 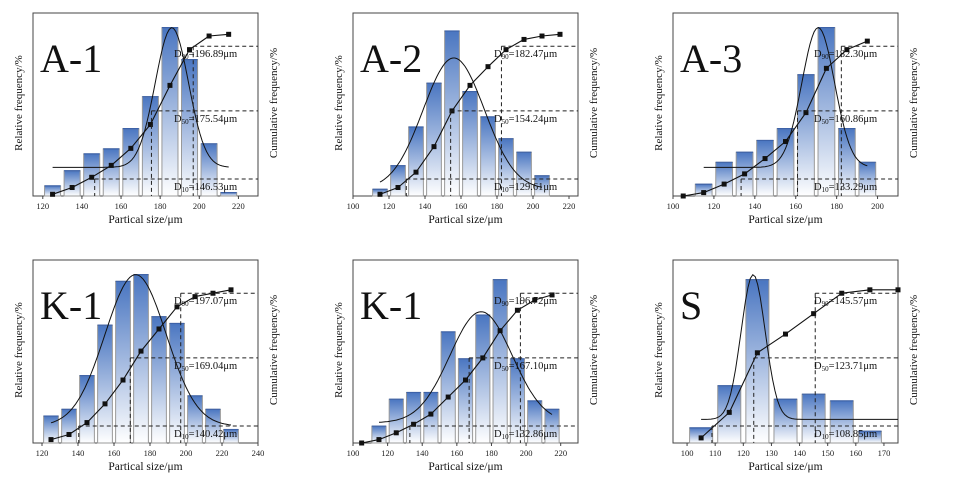 What do you see at coordinates (498, 434) in the screenshot?
I see `d10-symbol: D` at bounding box center [498, 434].